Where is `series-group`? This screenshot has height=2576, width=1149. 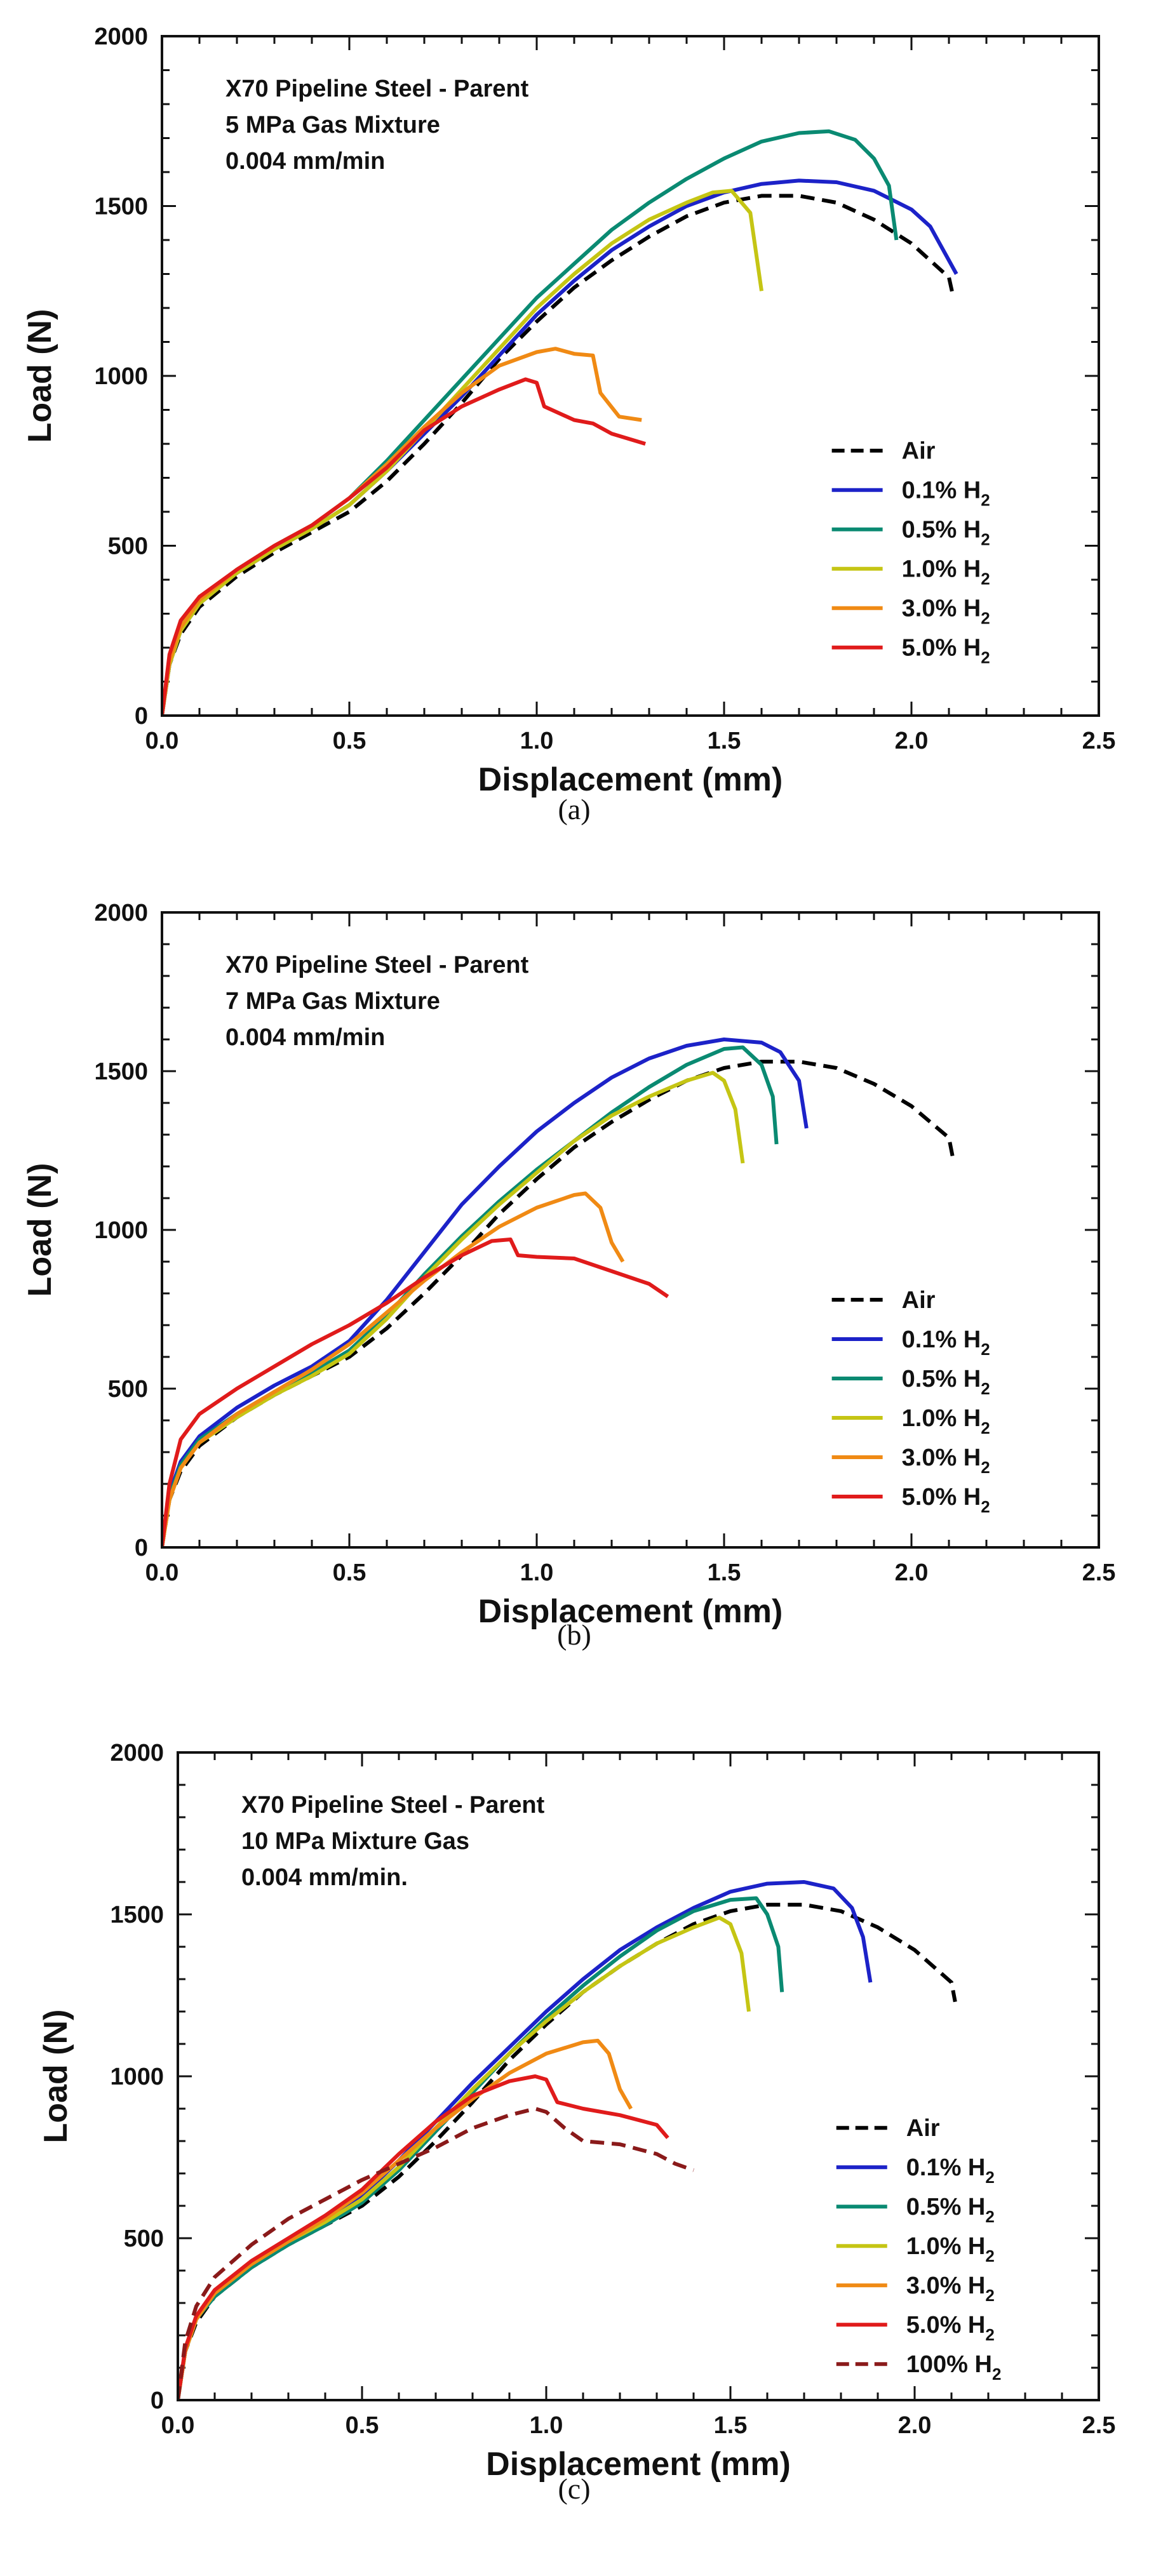 series-group is located at coordinates (558, 1292).